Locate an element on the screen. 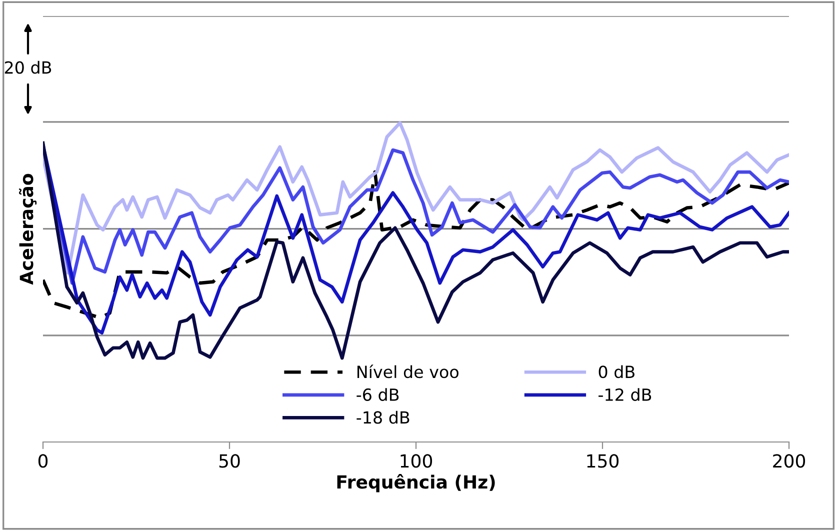 This screenshot has height=531, width=837. y-axis-title: Aceleração is located at coordinates (27, 229).